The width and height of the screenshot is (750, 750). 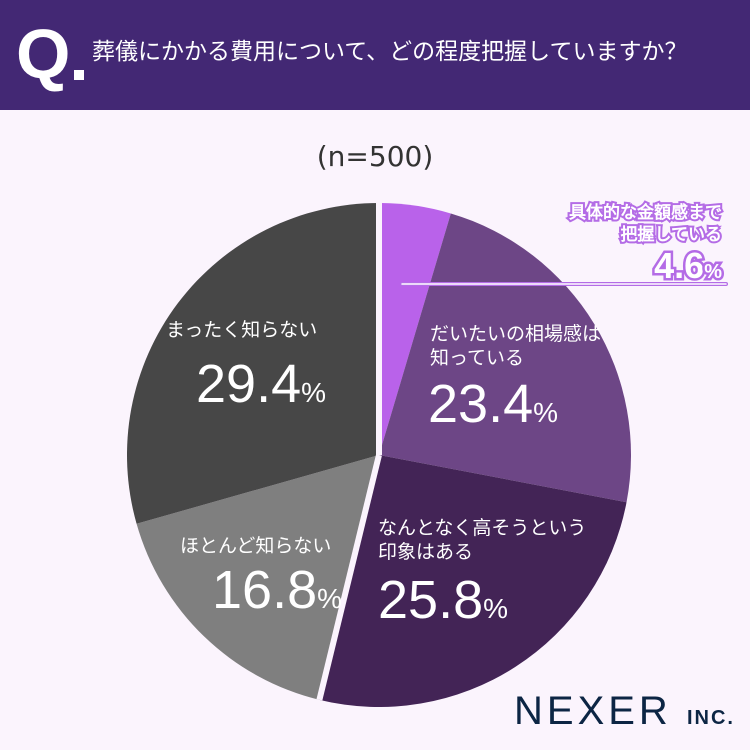 I want to click on label-slice-3: ほとんど知らない, so click(x=256, y=546).